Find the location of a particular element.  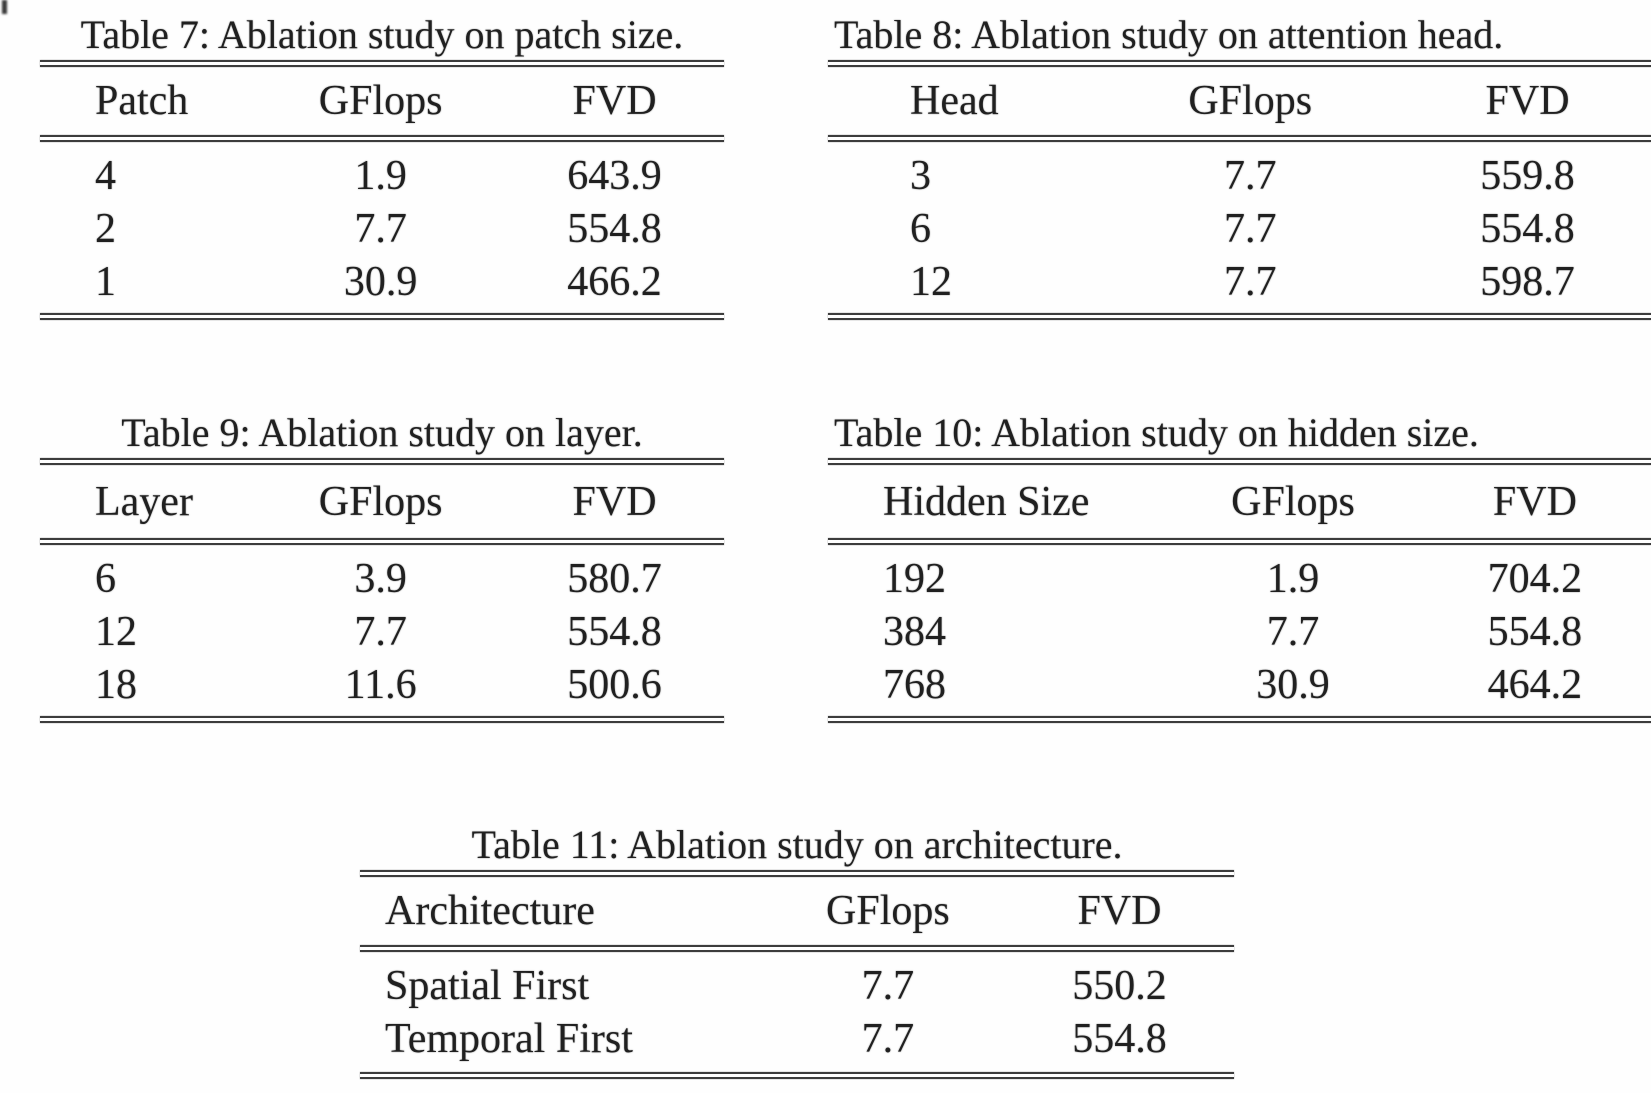

table-row: Temporal First 7.7 554.8 is located at coordinates (797, 1039).